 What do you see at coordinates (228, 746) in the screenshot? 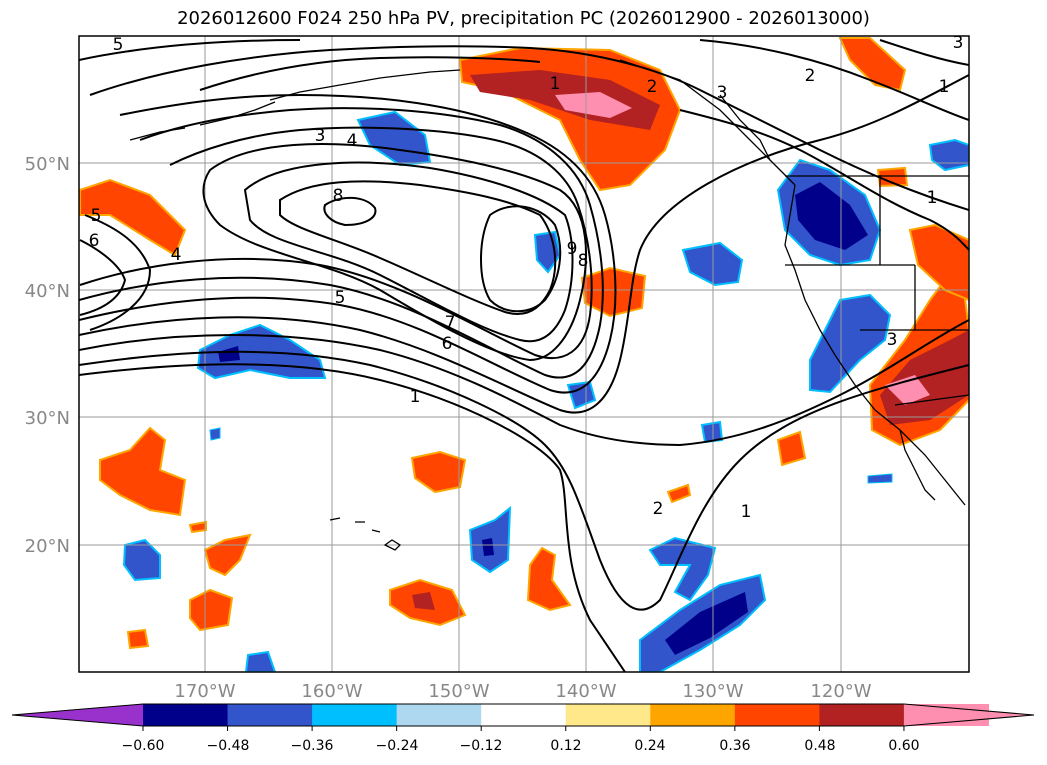
I see `colorbar-tick: −0.48` at bounding box center [228, 746].